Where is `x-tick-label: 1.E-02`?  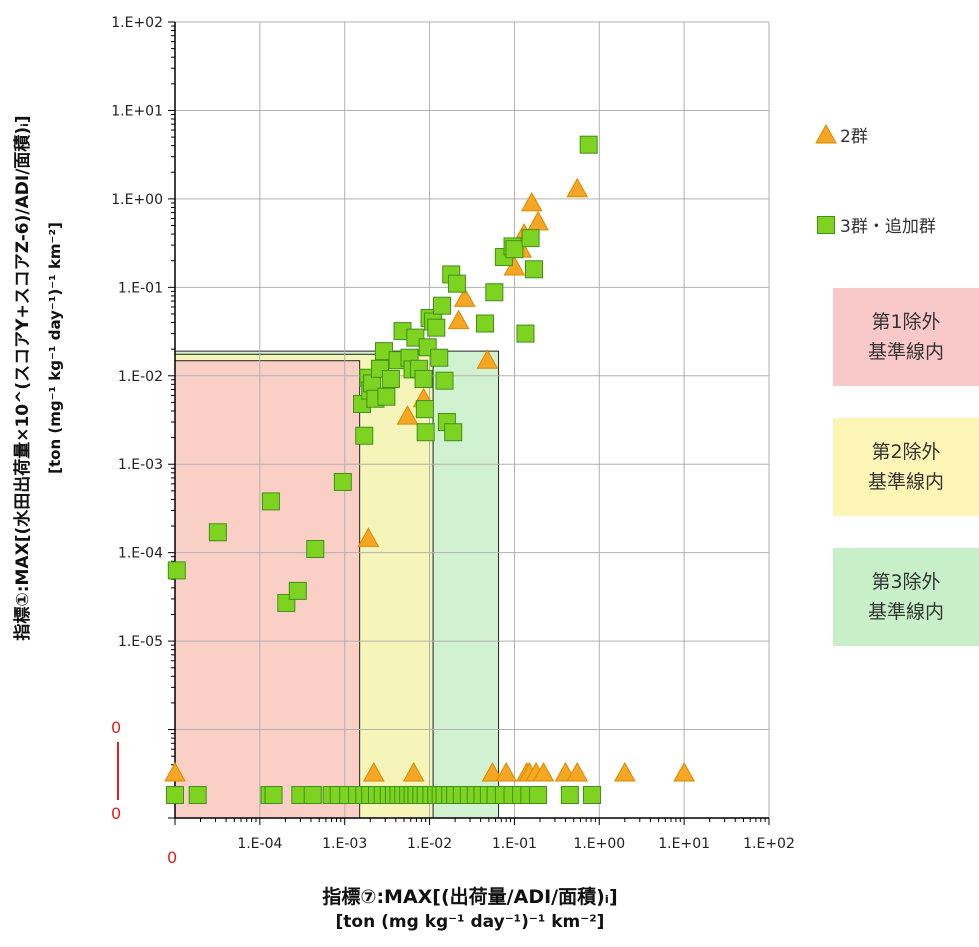 x-tick-label: 1.E-02 is located at coordinates (429, 844).